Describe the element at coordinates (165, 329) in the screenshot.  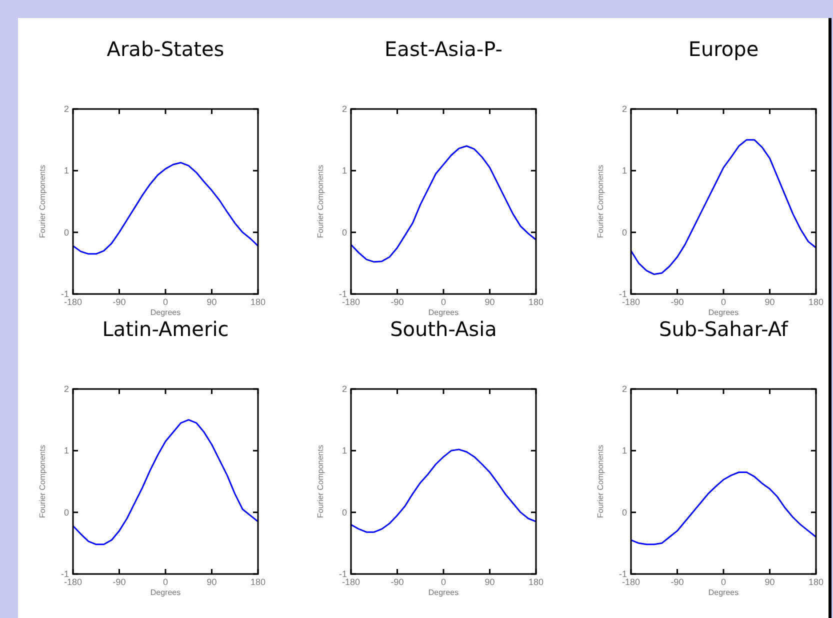
I see `chart-title: Latin-Americ` at that location.